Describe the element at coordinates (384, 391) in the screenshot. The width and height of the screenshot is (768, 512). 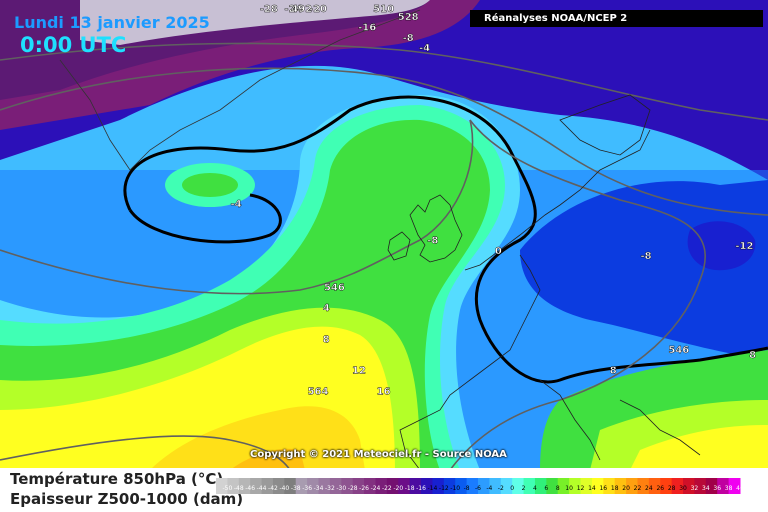
I see `contour-label: 16` at that location.